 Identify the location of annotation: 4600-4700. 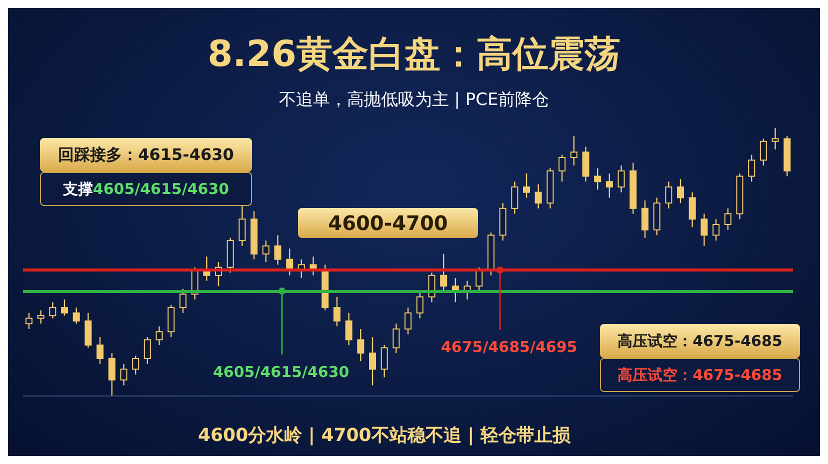
(388, 223).